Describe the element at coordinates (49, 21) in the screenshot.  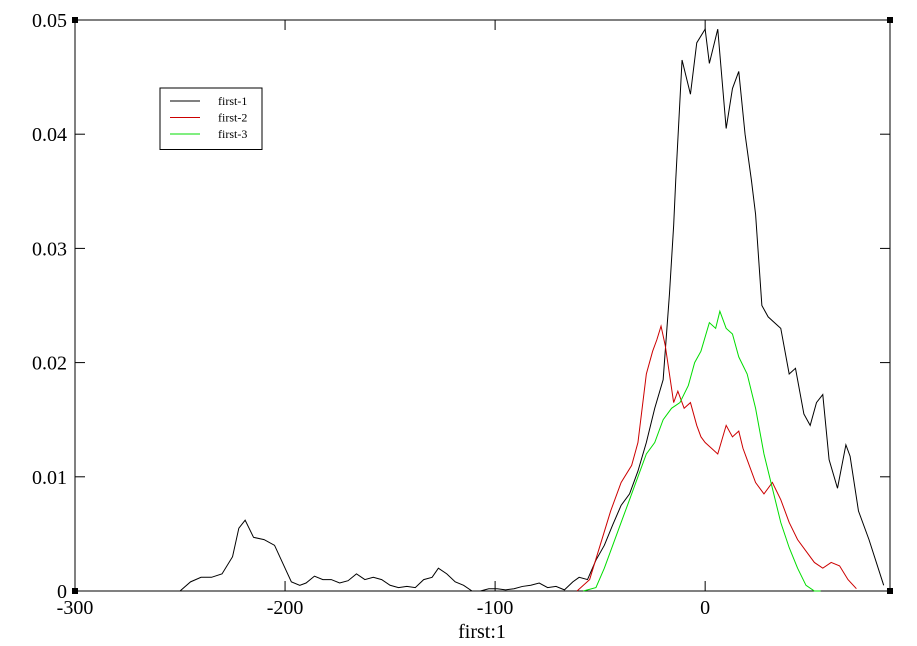
I see `y-tick-label: 0.05` at that location.